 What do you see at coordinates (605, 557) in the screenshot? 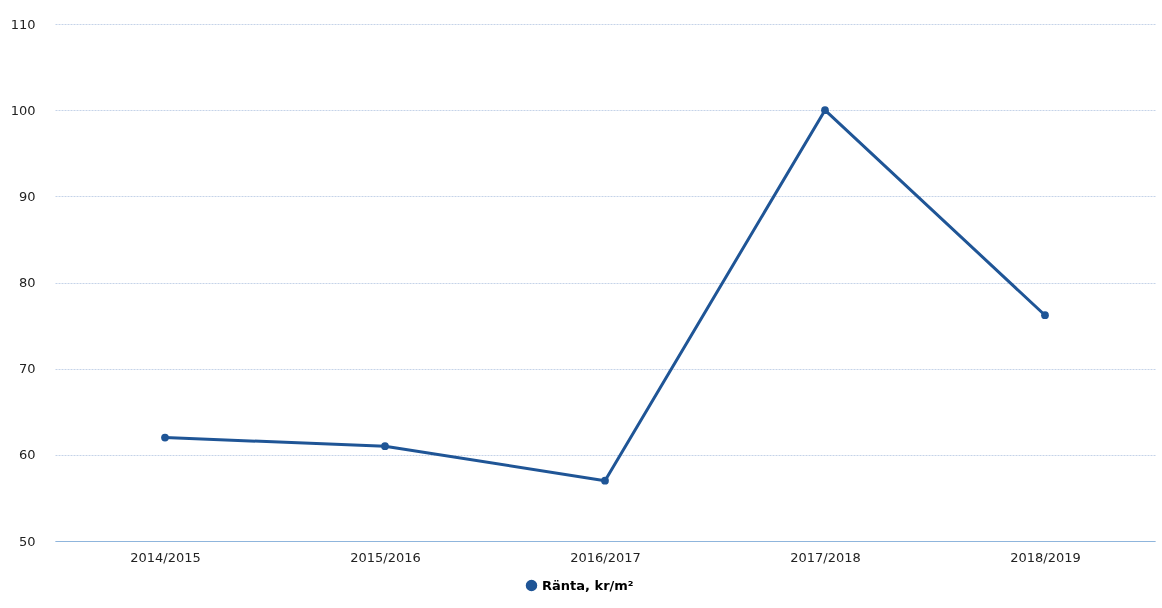
I see `x-tick-label: 2016/2017` at bounding box center [605, 557].